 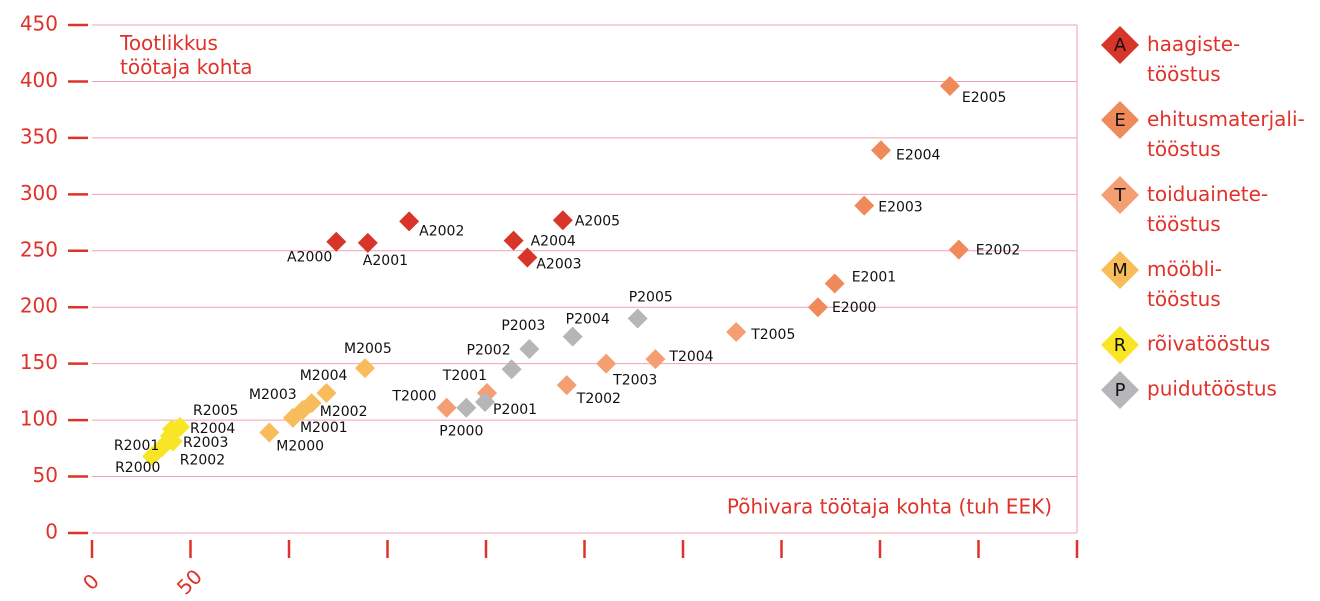 What do you see at coordinates (136, 446) in the screenshot?
I see `point-label: R2001` at bounding box center [136, 446].